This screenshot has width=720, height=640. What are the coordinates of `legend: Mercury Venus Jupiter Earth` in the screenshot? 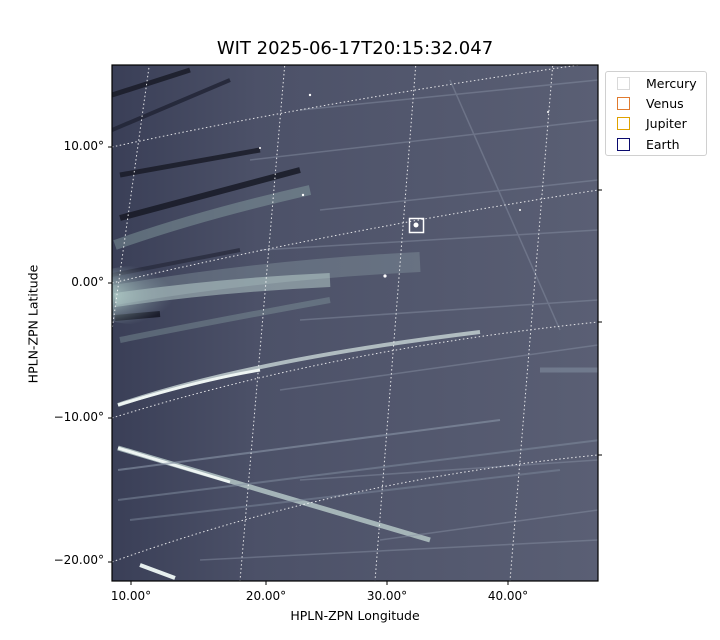 It's located at (656, 113).